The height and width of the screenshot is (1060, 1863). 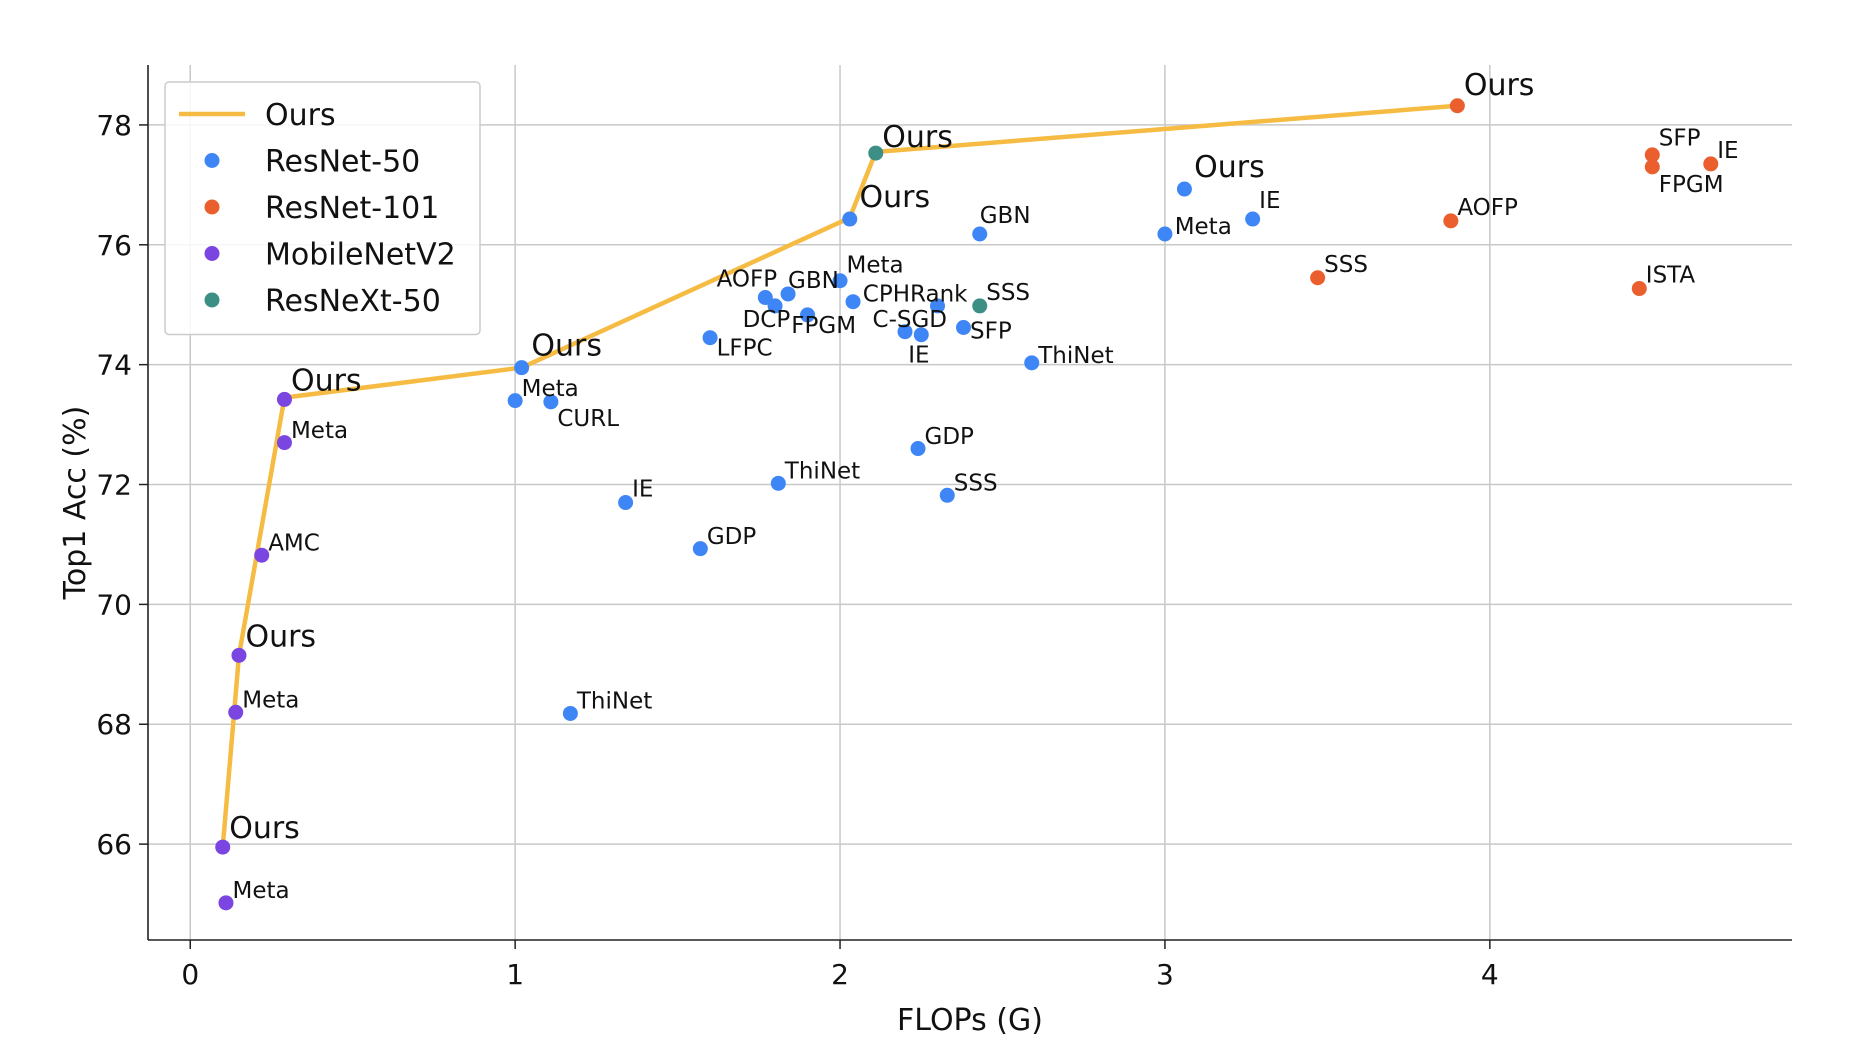 I want to click on y-tick-label: 68, so click(x=114, y=724).